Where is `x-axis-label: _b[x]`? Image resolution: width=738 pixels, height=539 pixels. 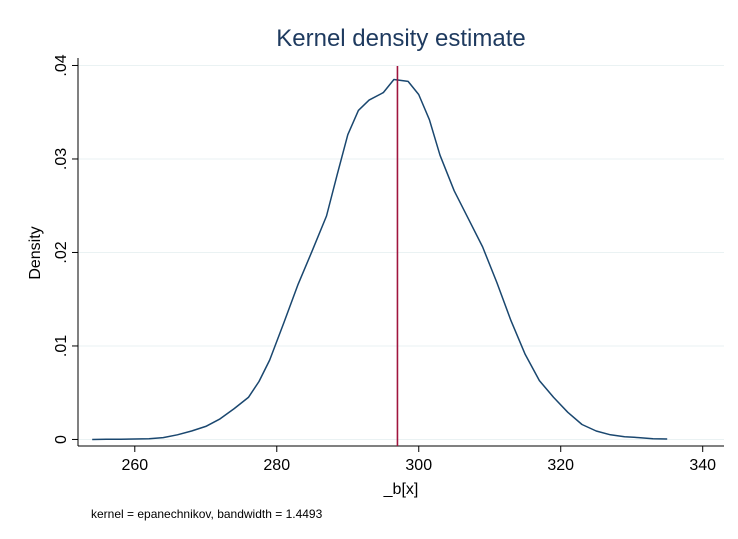
x-axis-label: _b[x] is located at coordinates (401, 489).